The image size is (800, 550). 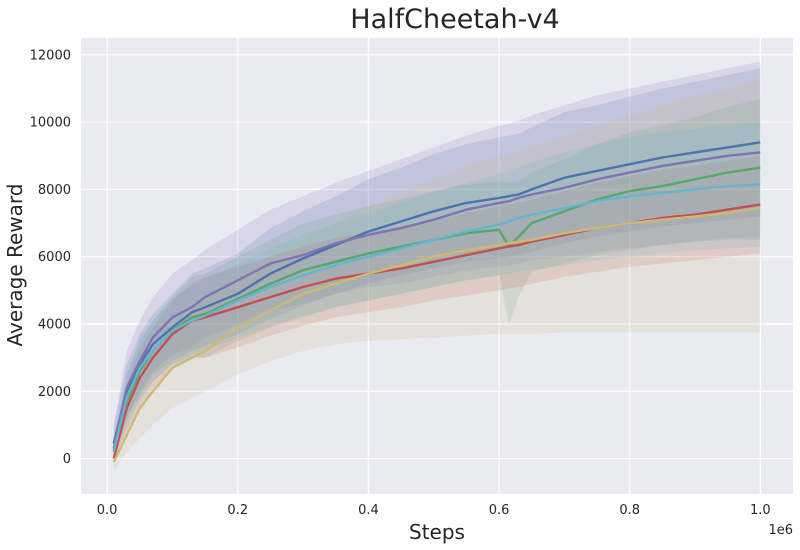 What do you see at coordinates (629, 510) in the screenshot?
I see `x-tick-label: 0.8` at bounding box center [629, 510].